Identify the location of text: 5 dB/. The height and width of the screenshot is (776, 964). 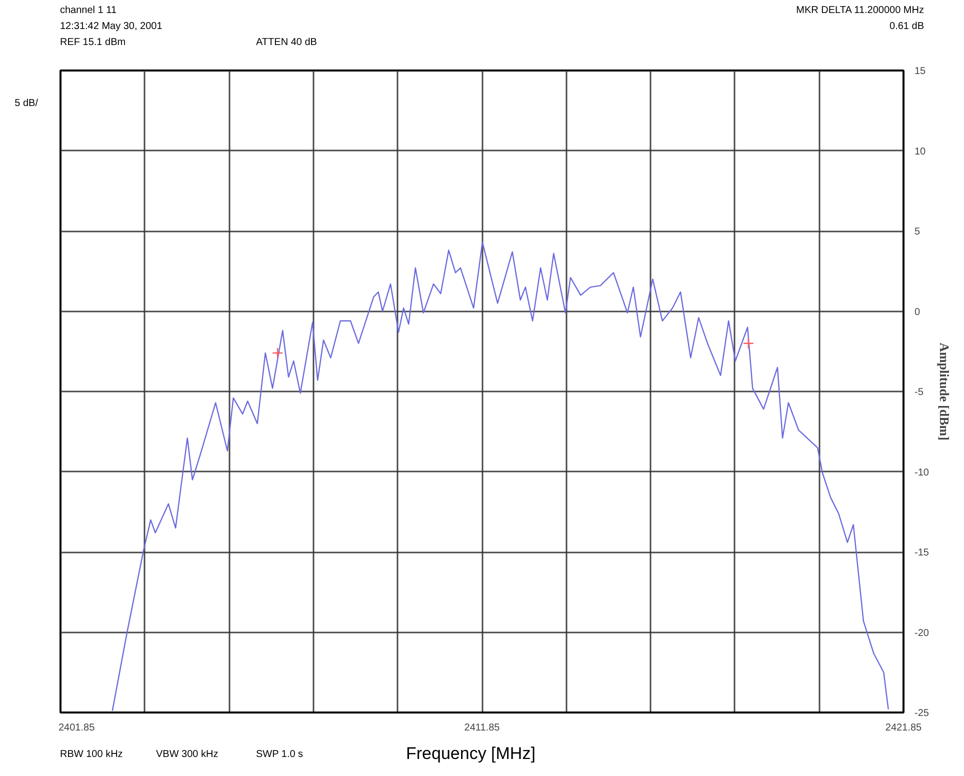
(26, 104).